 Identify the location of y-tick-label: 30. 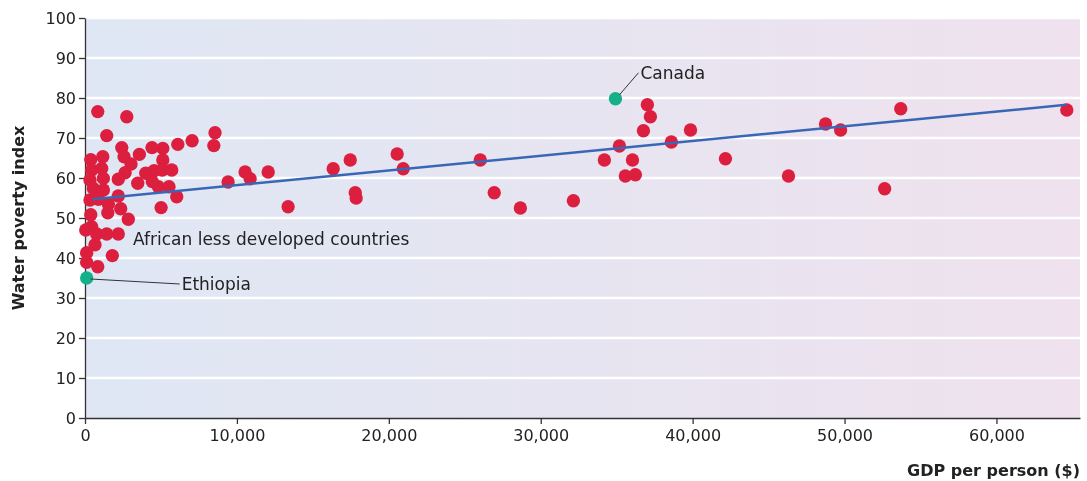
(65, 298).